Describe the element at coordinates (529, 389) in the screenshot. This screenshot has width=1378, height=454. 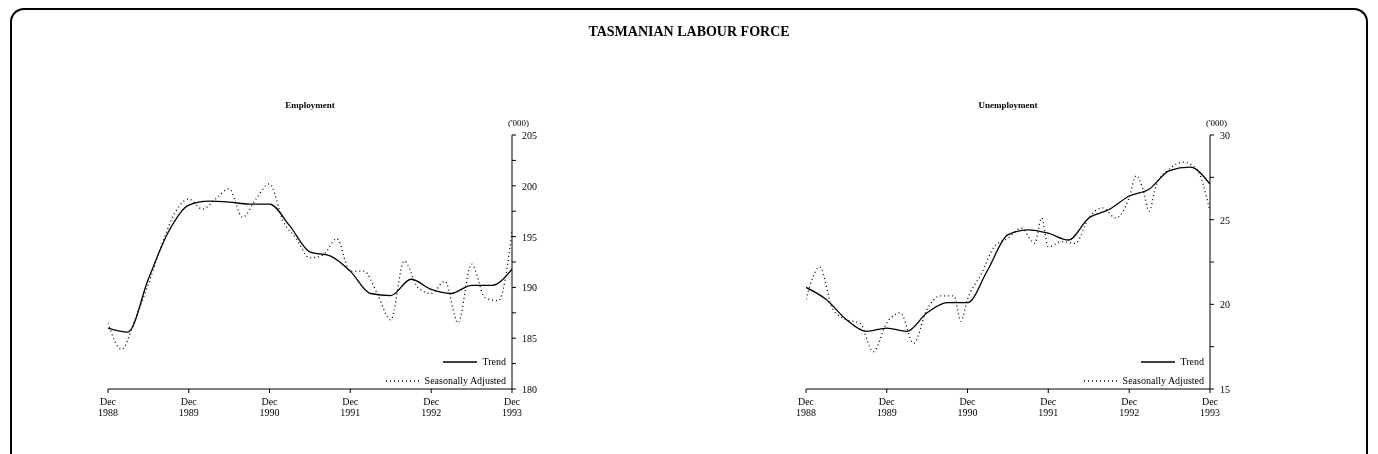
I see `y-tick-label: 180` at that location.